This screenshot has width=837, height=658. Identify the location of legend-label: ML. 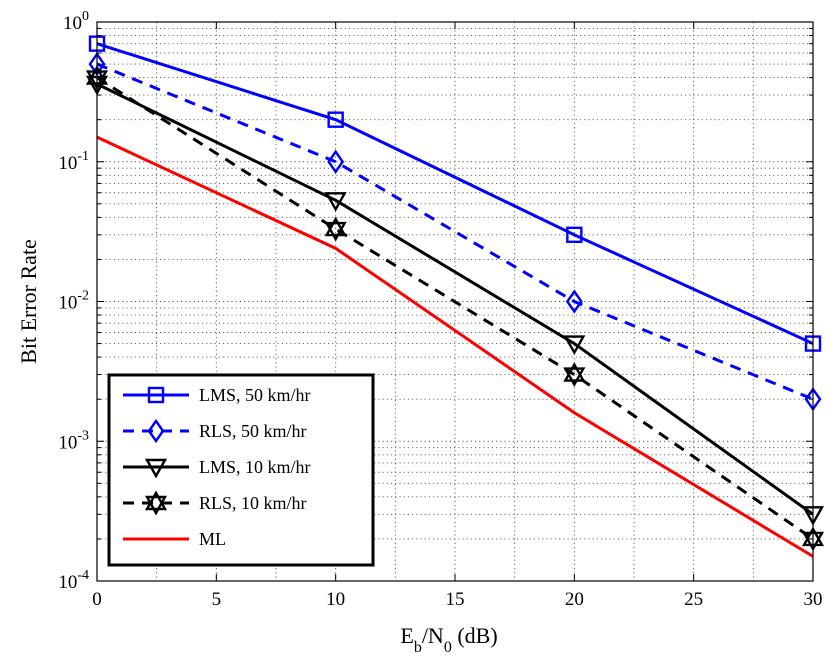
(212, 539).